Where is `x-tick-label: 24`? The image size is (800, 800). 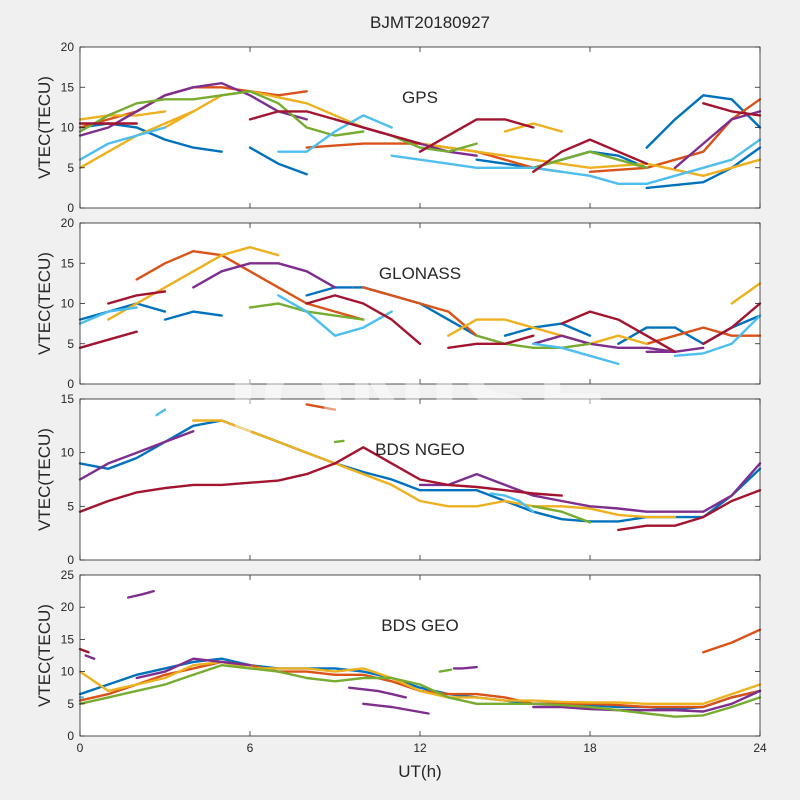
x-tick-label: 24 is located at coordinates (760, 748).